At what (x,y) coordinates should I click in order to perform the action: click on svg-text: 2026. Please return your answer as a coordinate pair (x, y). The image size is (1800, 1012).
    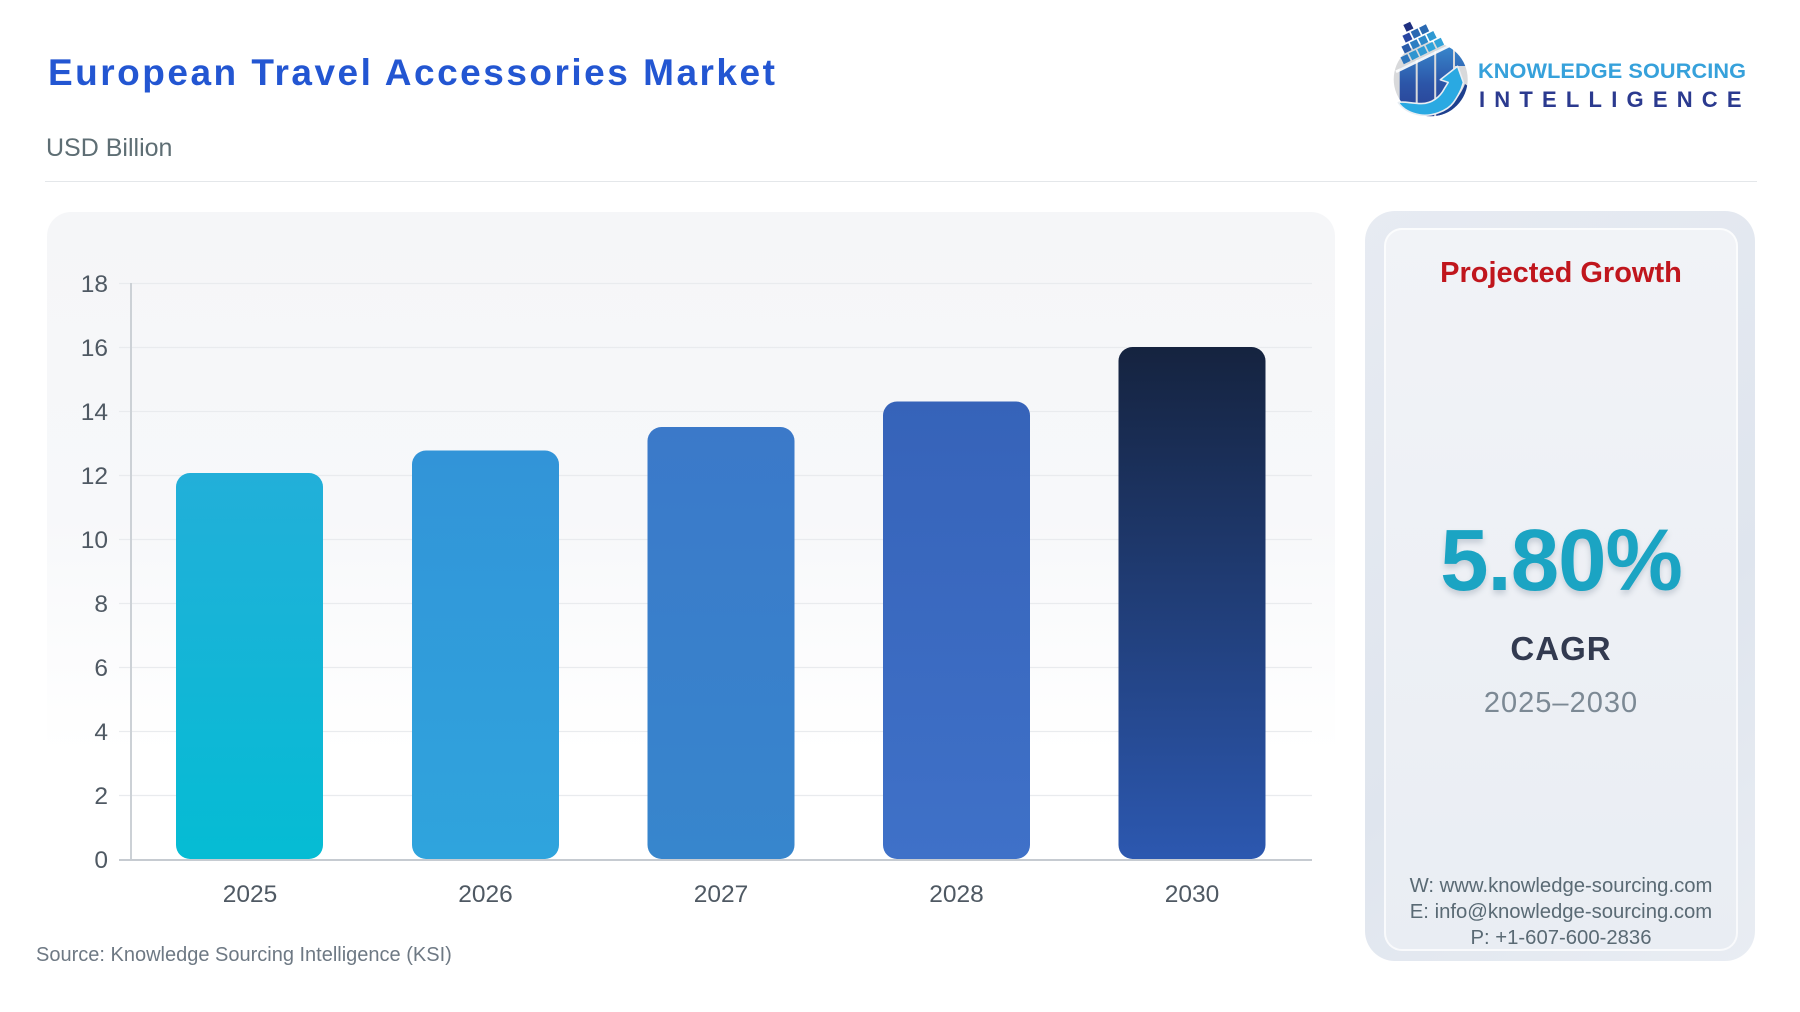
    Looking at the image, I should click on (485, 894).